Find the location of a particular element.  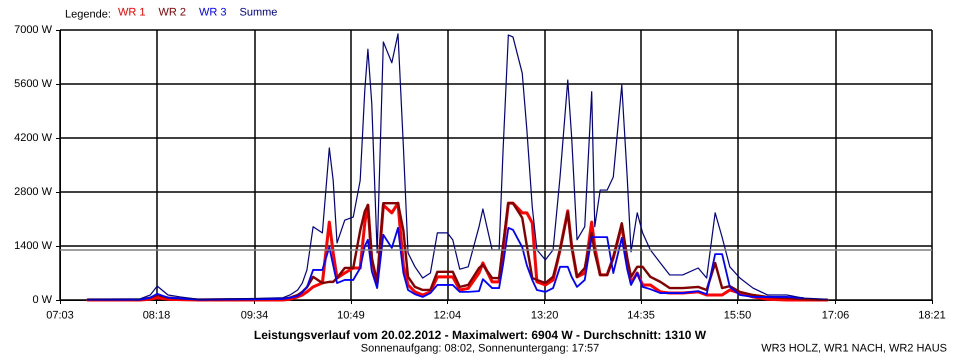

text: Summe is located at coordinates (259, 12).